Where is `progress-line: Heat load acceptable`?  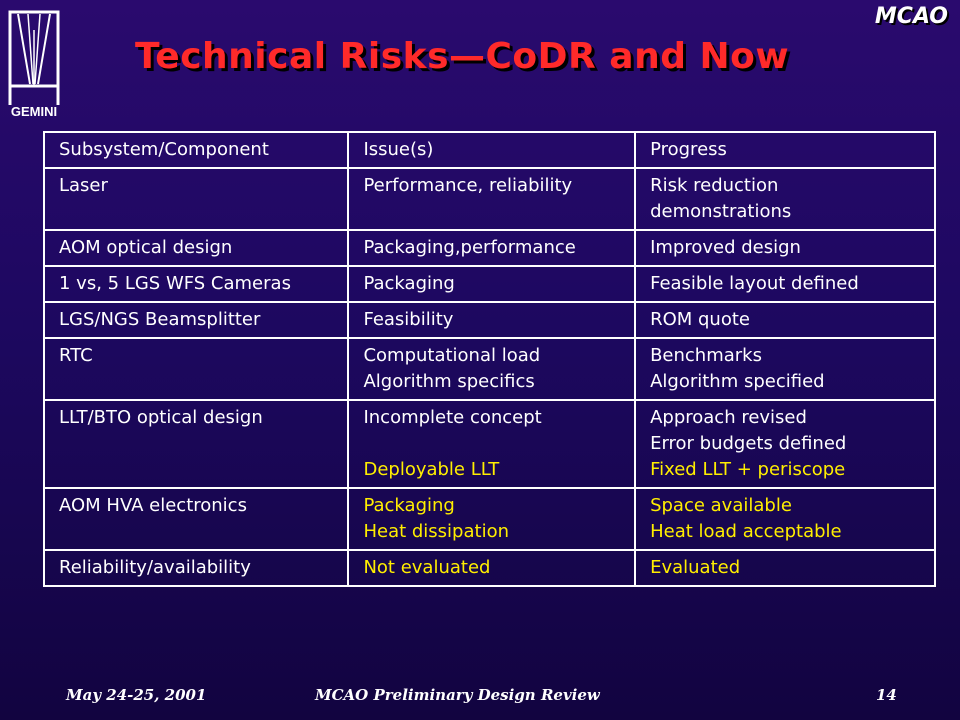
progress-line: Heat load acceptable is located at coordinates (746, 531).